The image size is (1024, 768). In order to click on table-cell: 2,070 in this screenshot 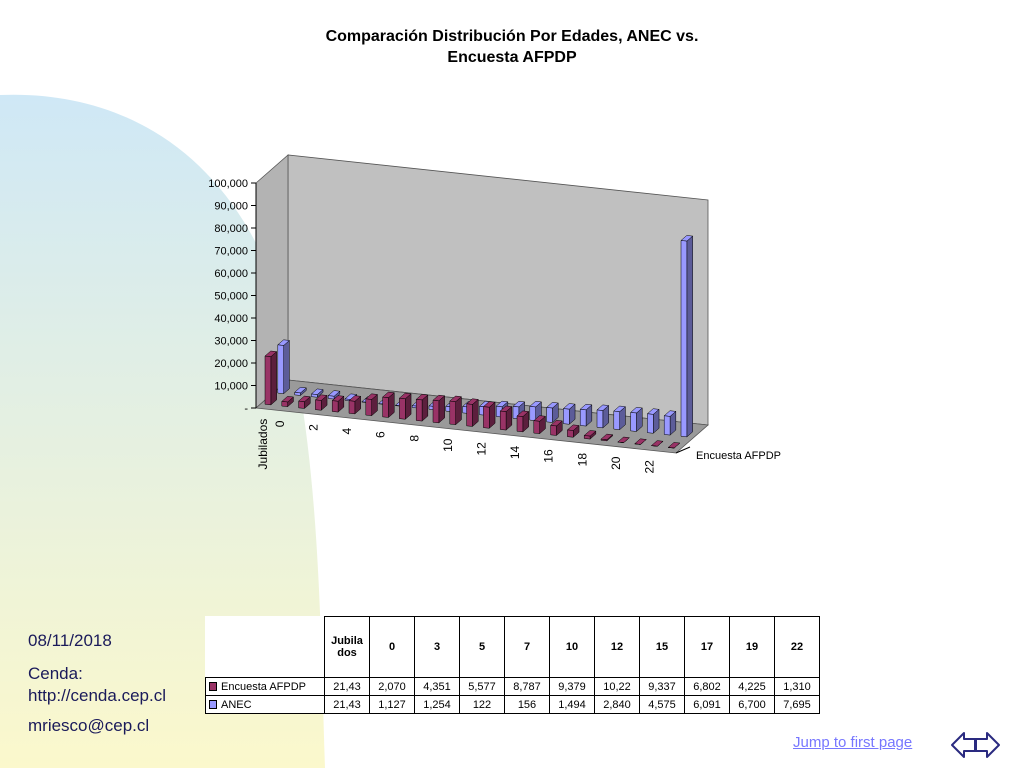, I will do `click(392, 686)`.